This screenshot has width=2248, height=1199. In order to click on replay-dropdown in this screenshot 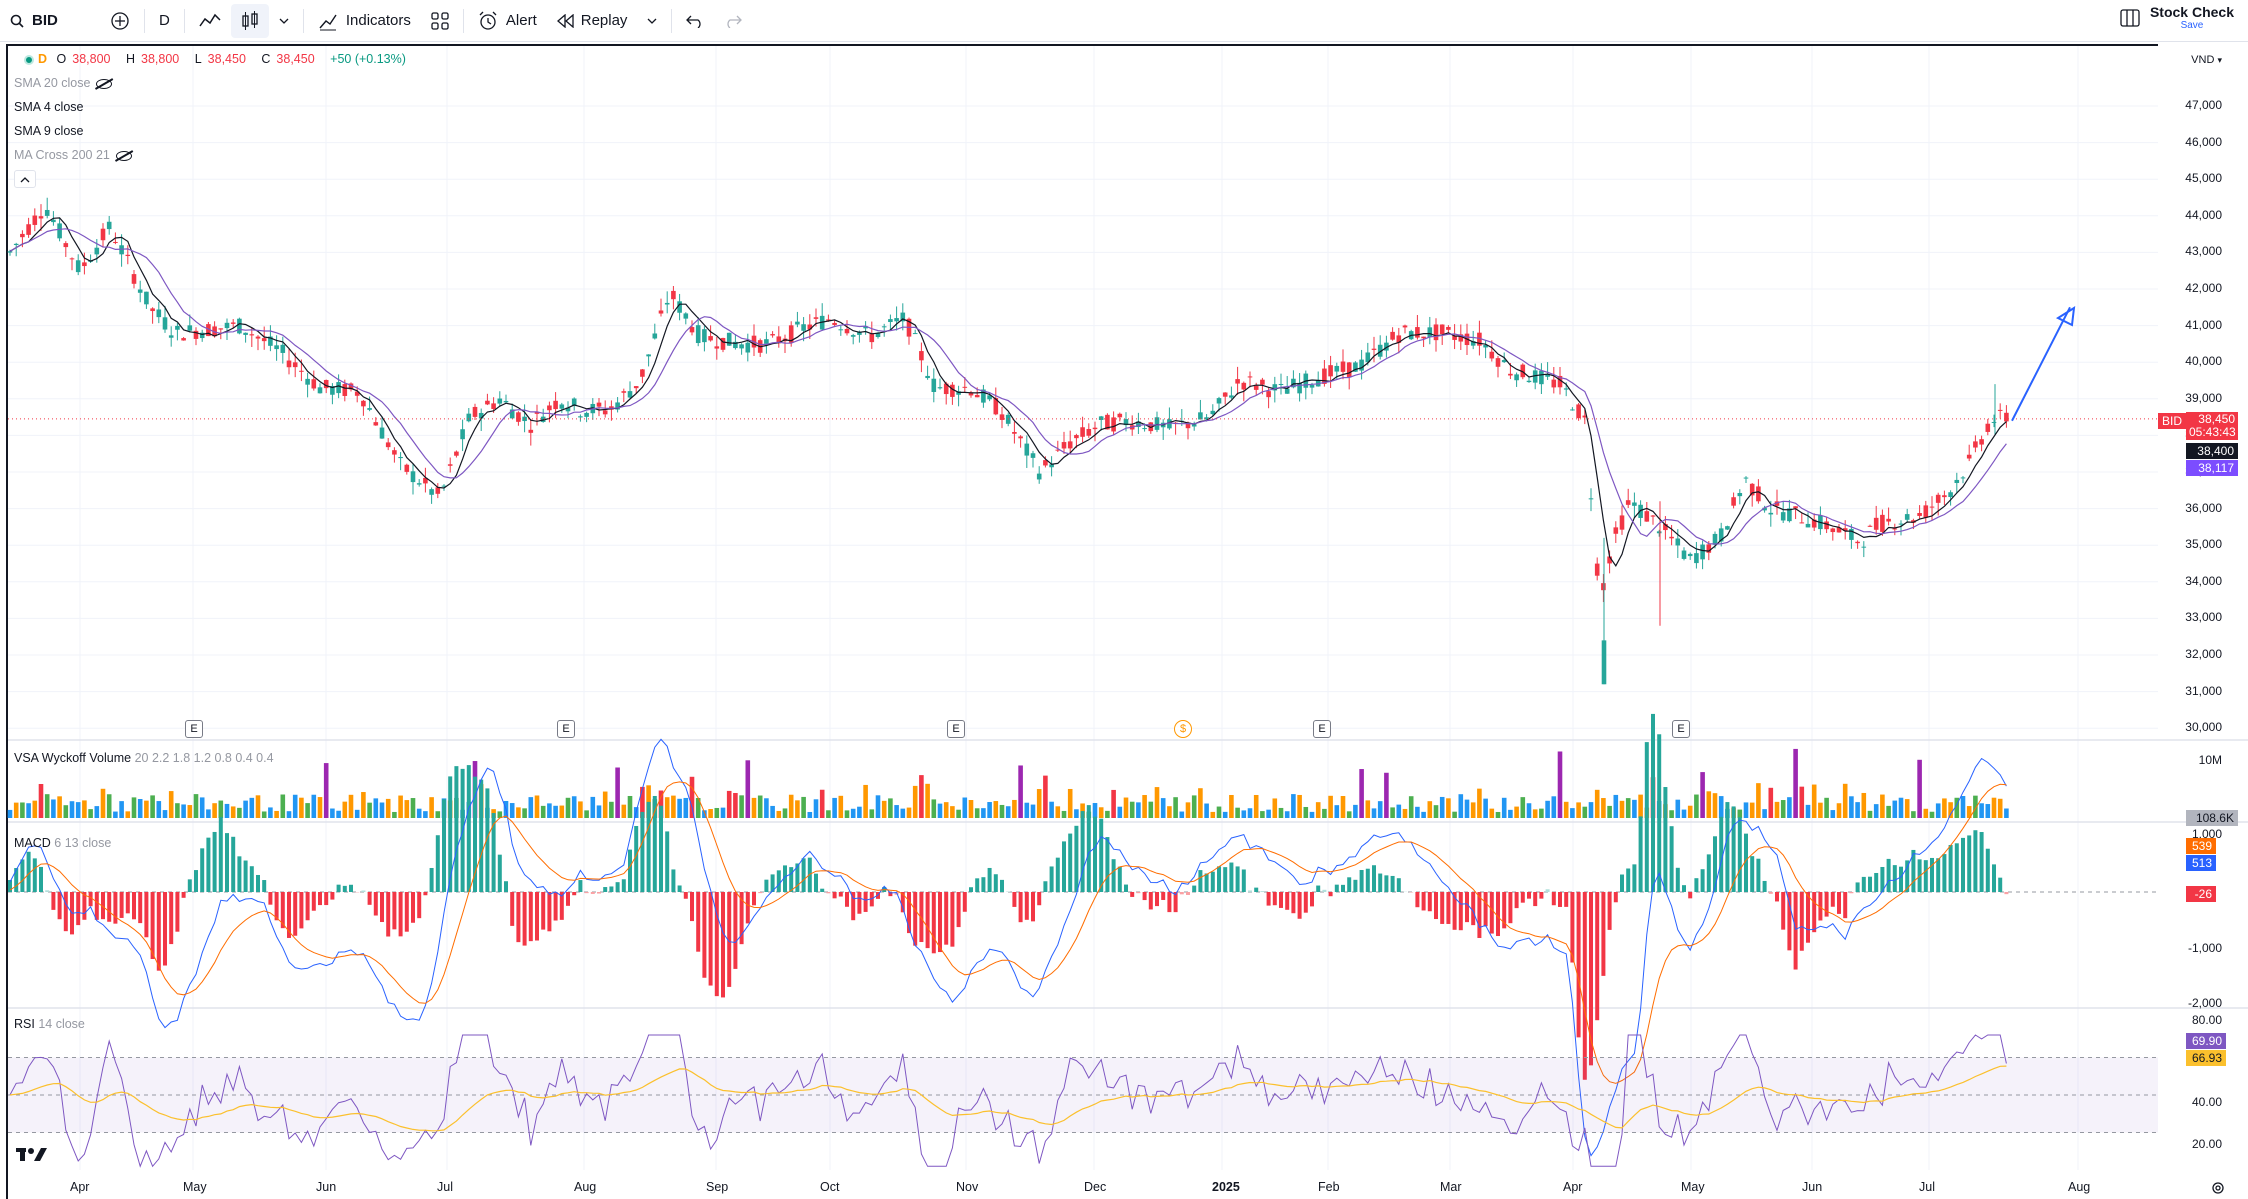, I will do `click(652, 21)`.